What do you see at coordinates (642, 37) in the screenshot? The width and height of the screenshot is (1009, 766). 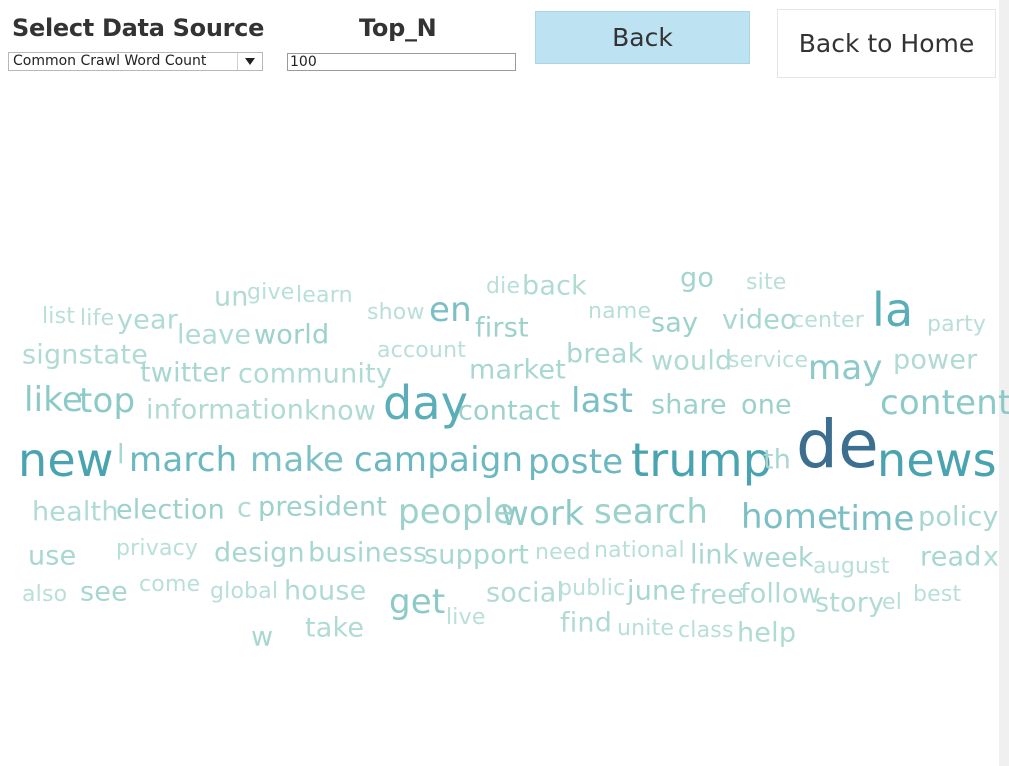 I see `back-button: Back` at bounding box center [642, 37].